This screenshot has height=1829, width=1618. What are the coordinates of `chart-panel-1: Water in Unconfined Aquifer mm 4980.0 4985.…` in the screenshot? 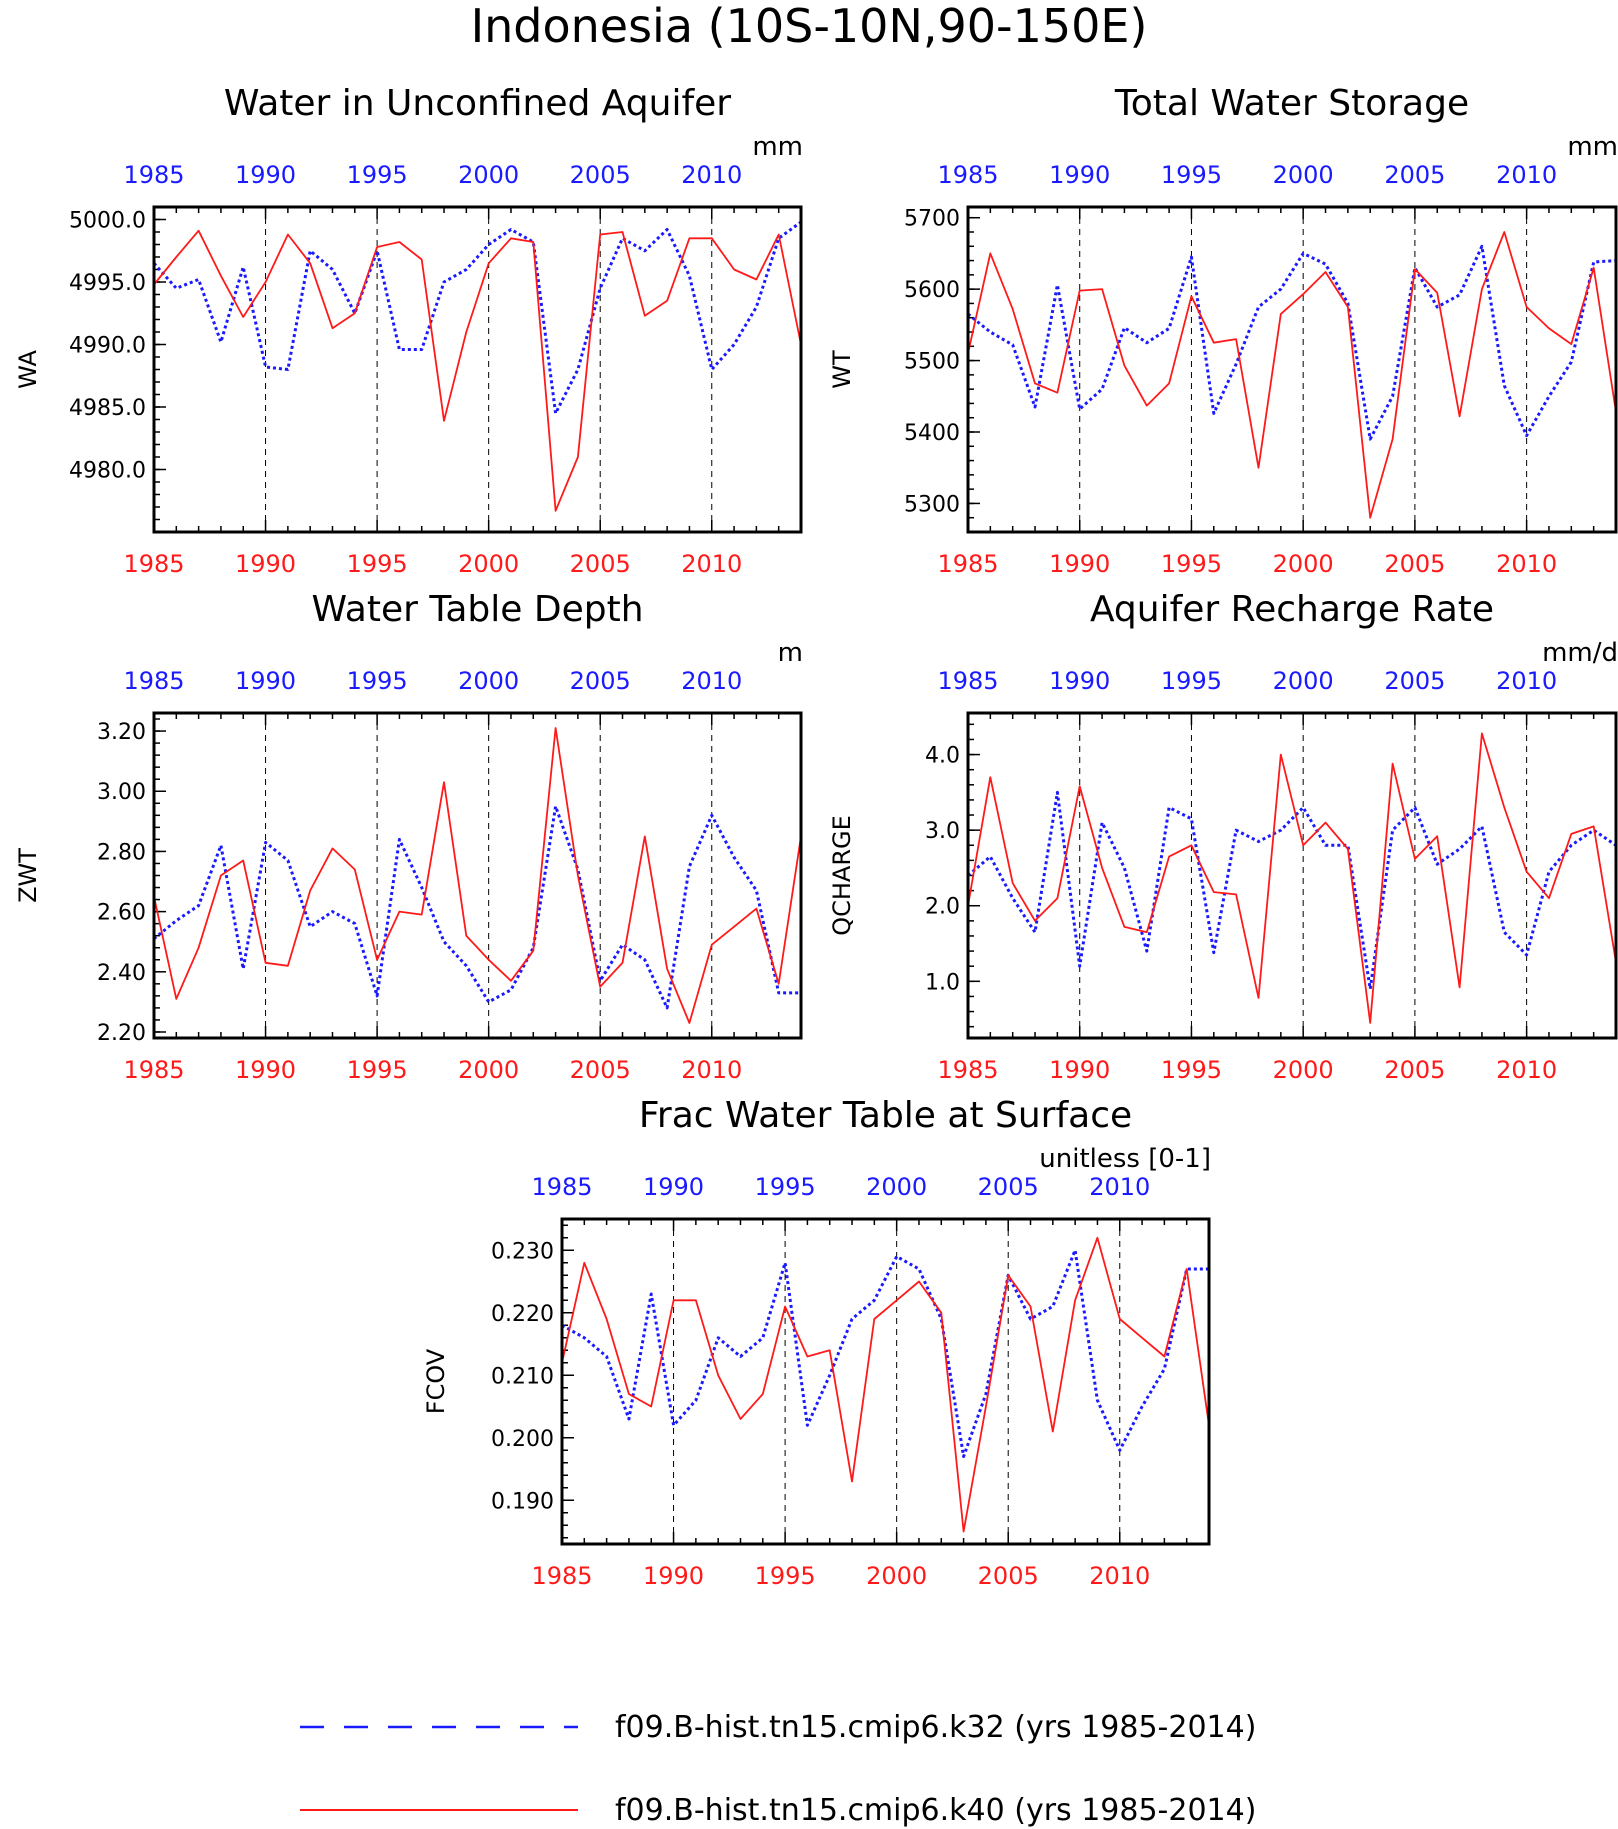 It's located at (408, 330).